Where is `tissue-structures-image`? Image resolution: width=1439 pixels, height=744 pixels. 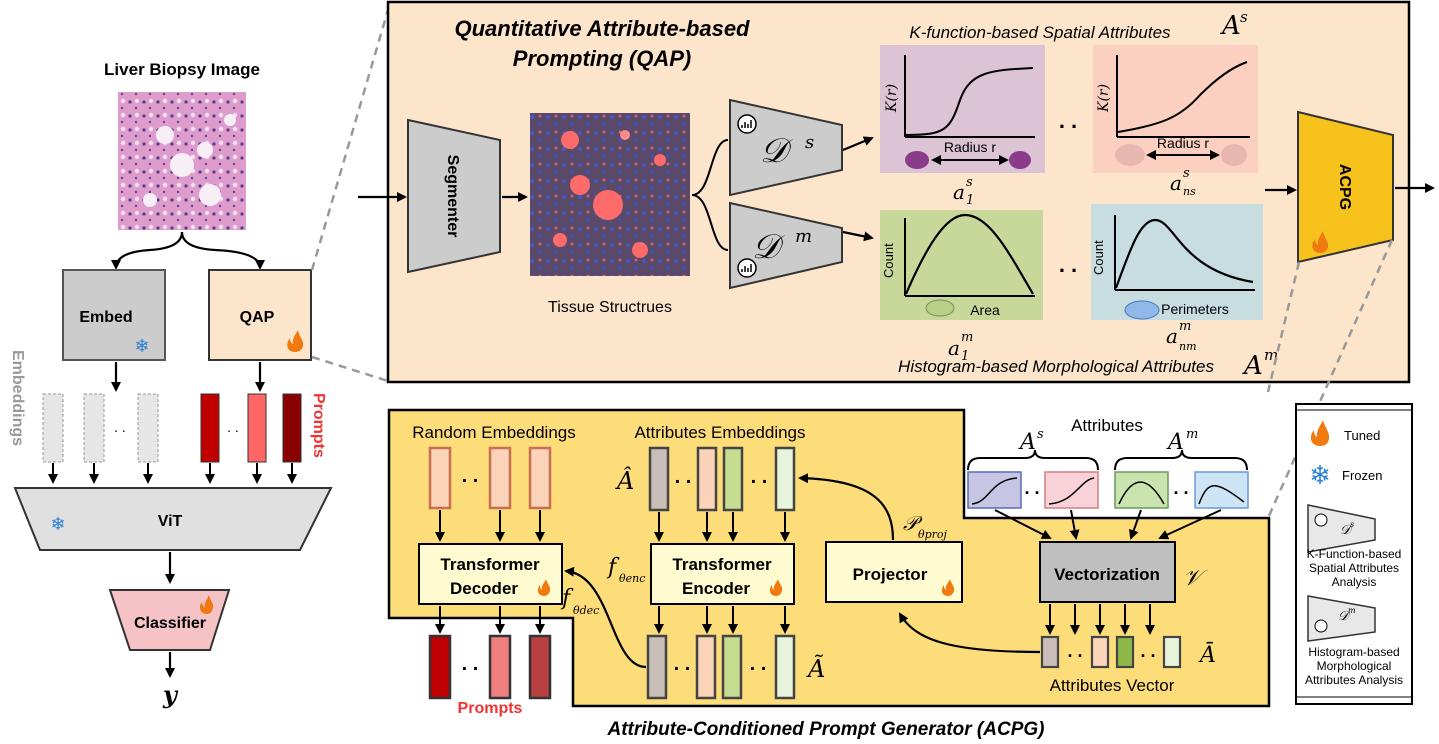
tissue-structures-image is located at coordinates (610, 194).